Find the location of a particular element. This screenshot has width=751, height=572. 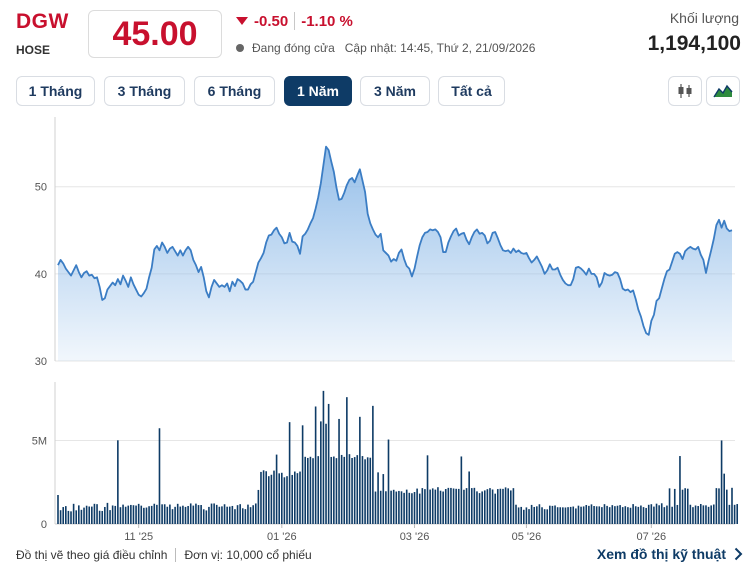

area-chart-button is located at coordinates (723, 91).